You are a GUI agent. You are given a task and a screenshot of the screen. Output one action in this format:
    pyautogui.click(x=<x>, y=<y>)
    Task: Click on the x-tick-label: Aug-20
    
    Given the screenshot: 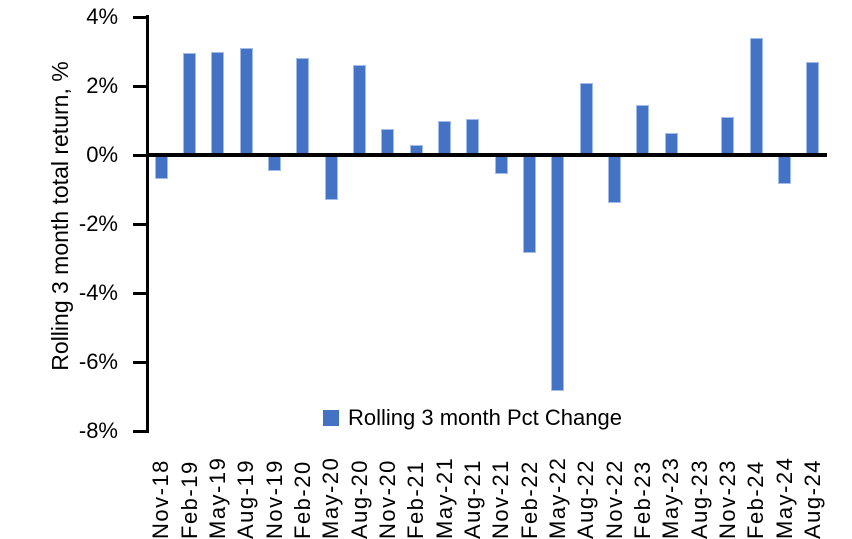 What is the action you would take?
    pyautogui.click(x=359, y=499)
    